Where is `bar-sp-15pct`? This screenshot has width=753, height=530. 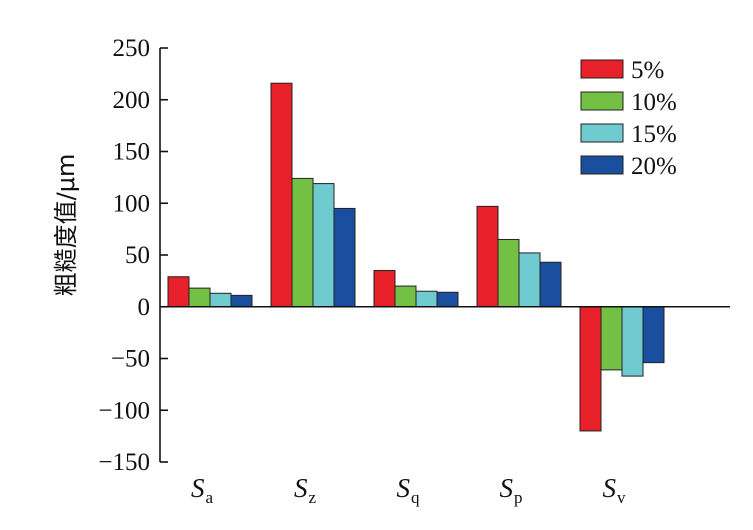 bar-sp-15pct is located at coordinates (529, 280).